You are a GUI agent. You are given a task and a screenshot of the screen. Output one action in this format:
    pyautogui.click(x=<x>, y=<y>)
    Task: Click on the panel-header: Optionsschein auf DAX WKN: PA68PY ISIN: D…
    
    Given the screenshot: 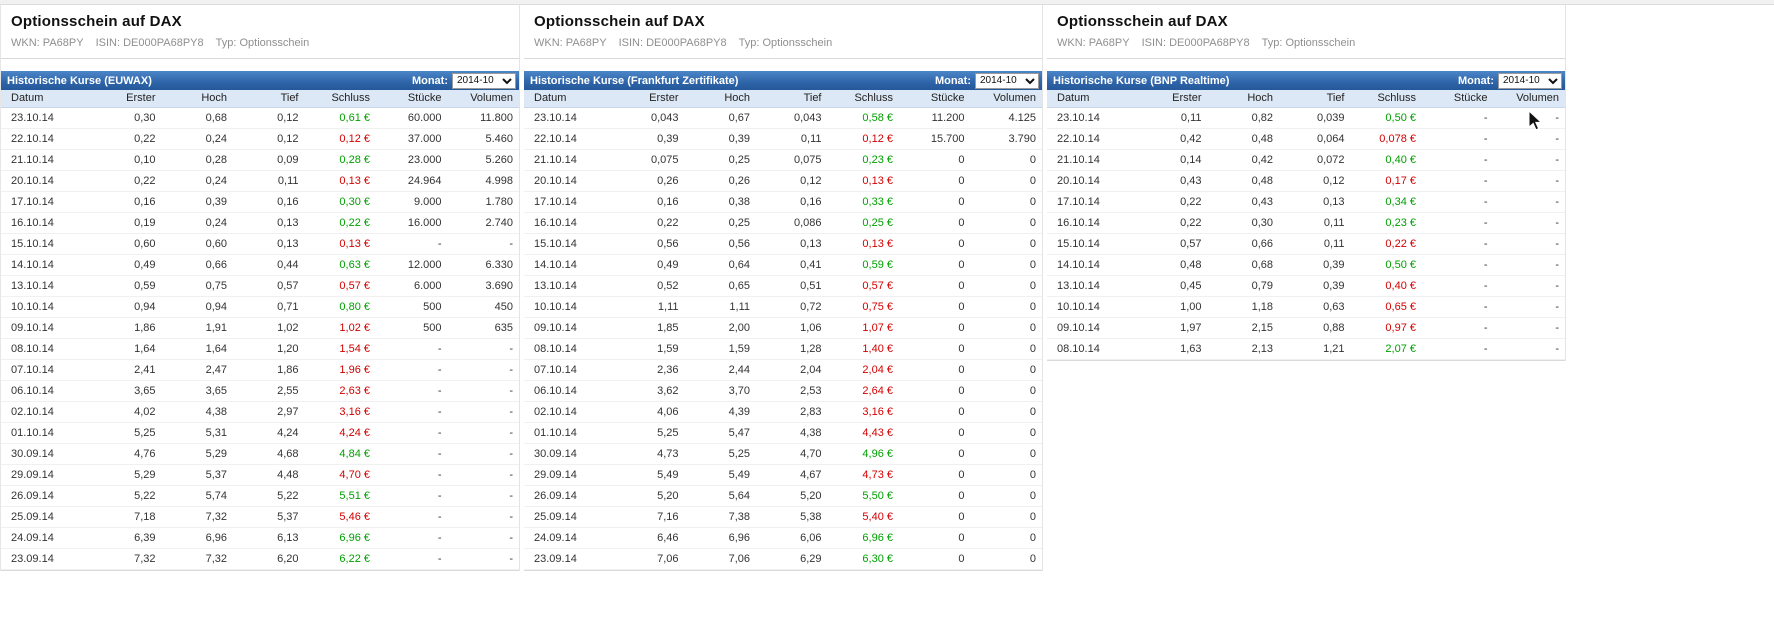 What is the action you would take?
    pyautogui.click(x=1306, y=32)
    